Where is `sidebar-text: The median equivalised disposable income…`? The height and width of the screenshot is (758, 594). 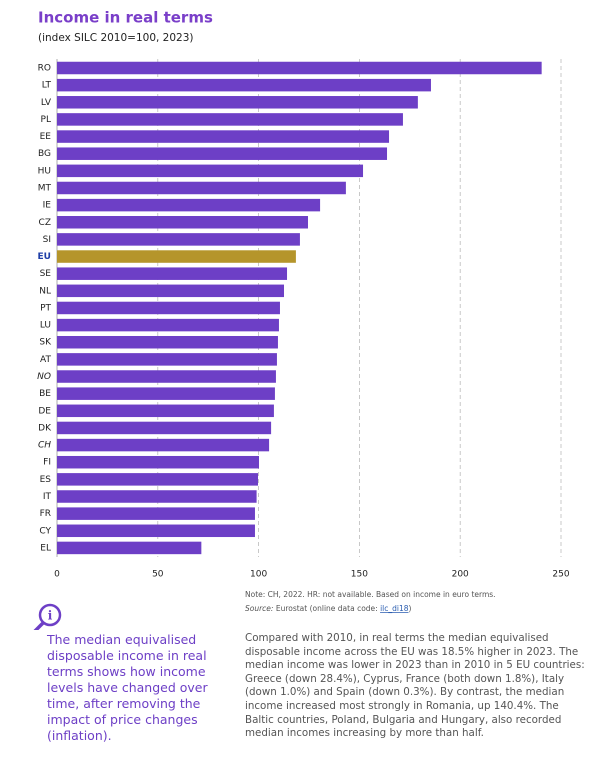
sidebar-text: The median equivalised disposable income… is located at coordinates (127, 687).